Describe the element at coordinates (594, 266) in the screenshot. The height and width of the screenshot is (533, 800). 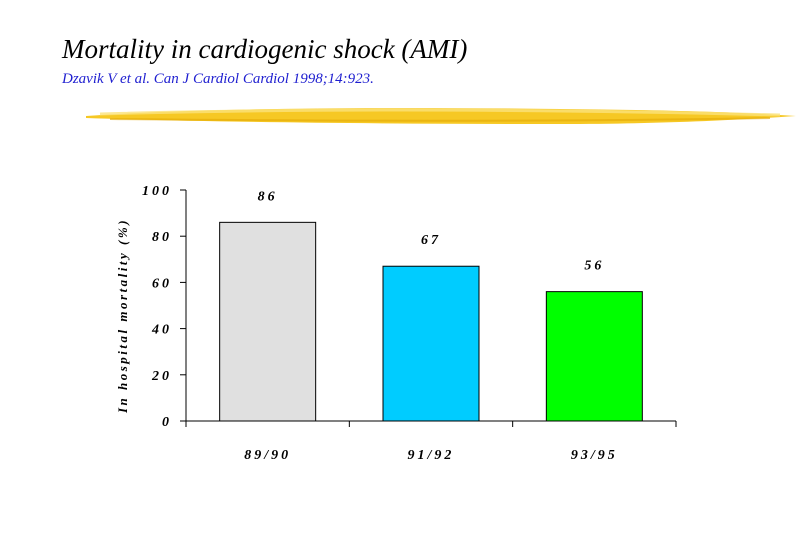
I see `data-label: 56` at that location.